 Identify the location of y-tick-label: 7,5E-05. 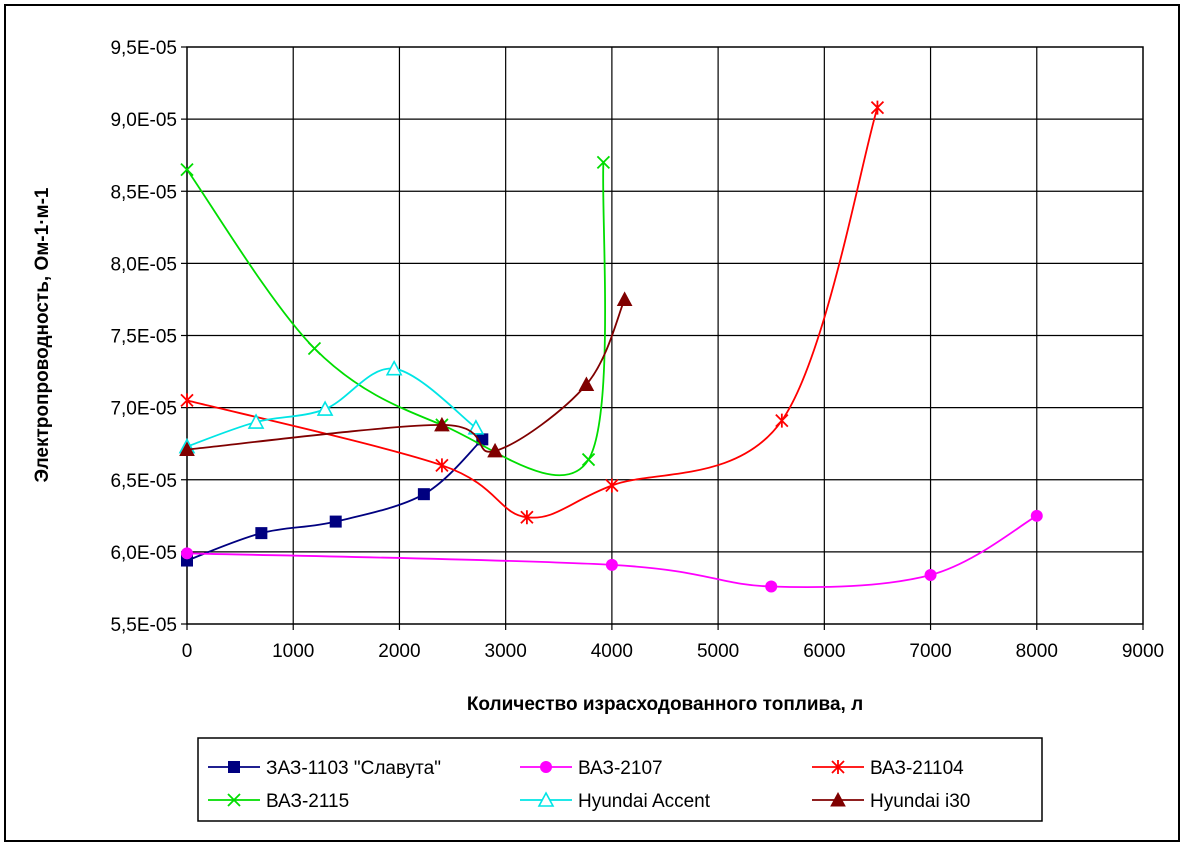
(143, 337).